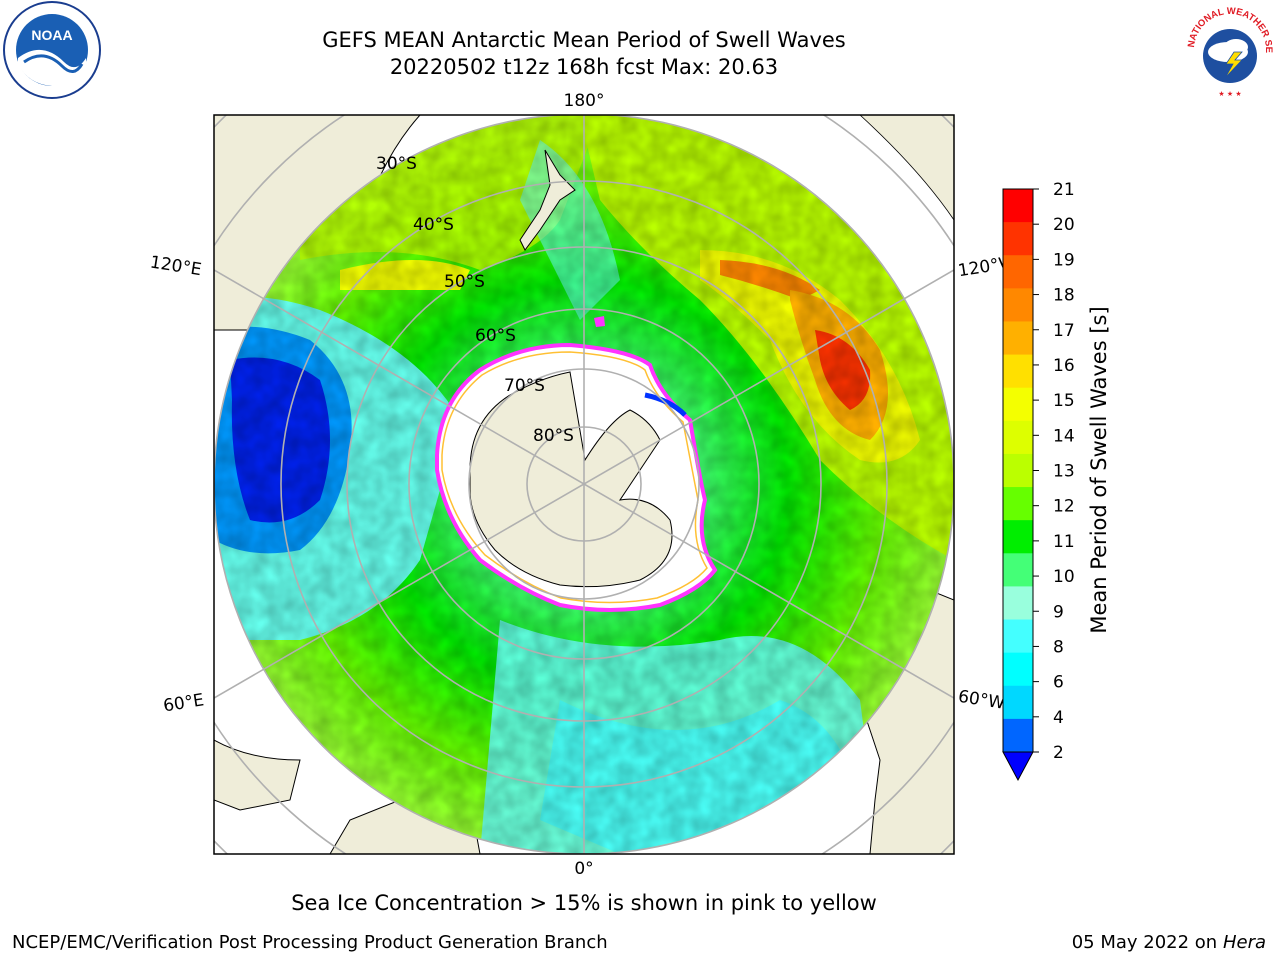 This screenshot has width=1280, height=960. Describe the element at coordinates (583, 869) in the screenshot. I see `lon-label-0: 0°` at that location.